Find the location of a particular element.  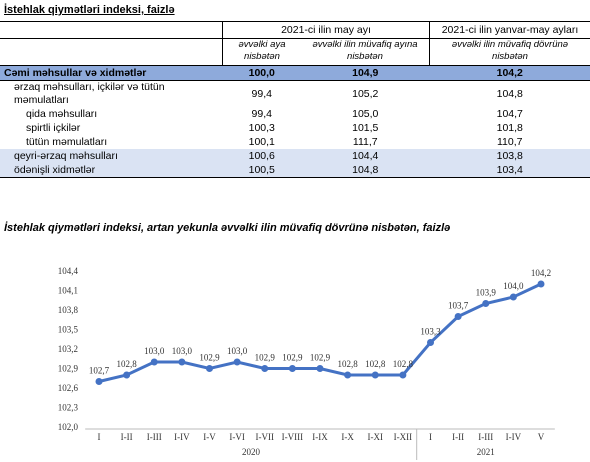

row-label: Cəmi məhsullar və xidmətlər is located at coordinates (111, 73).